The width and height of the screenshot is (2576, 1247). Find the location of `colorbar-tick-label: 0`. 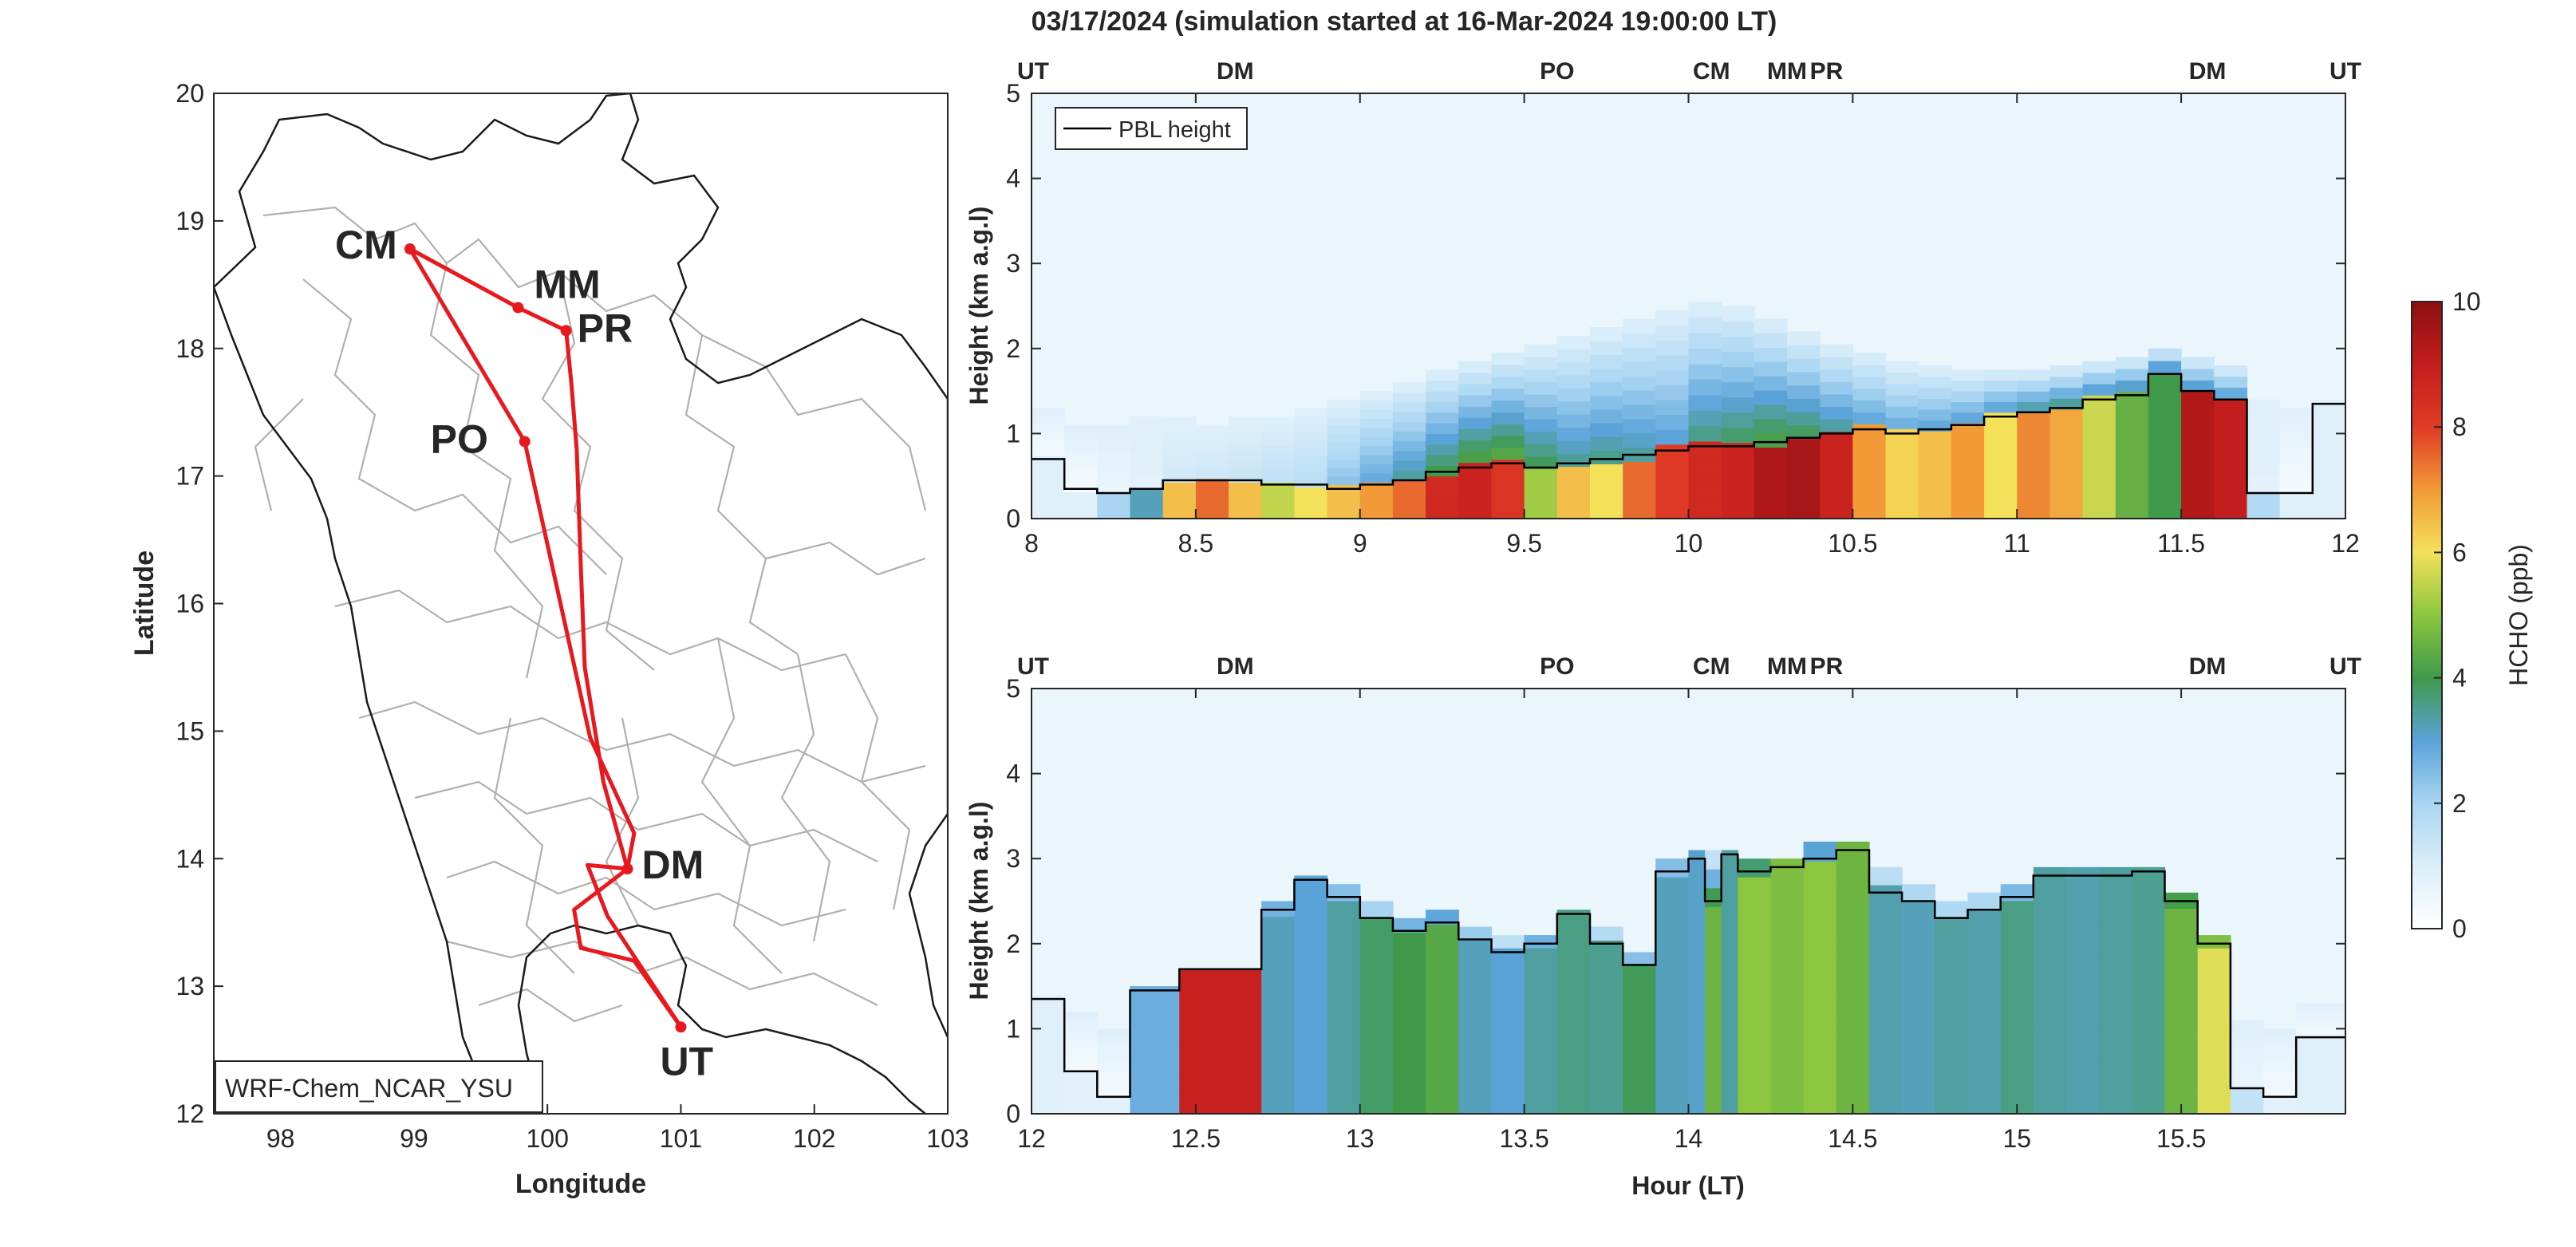

colorbar-tick-label: 0 is located at coordinates (2459, 928).